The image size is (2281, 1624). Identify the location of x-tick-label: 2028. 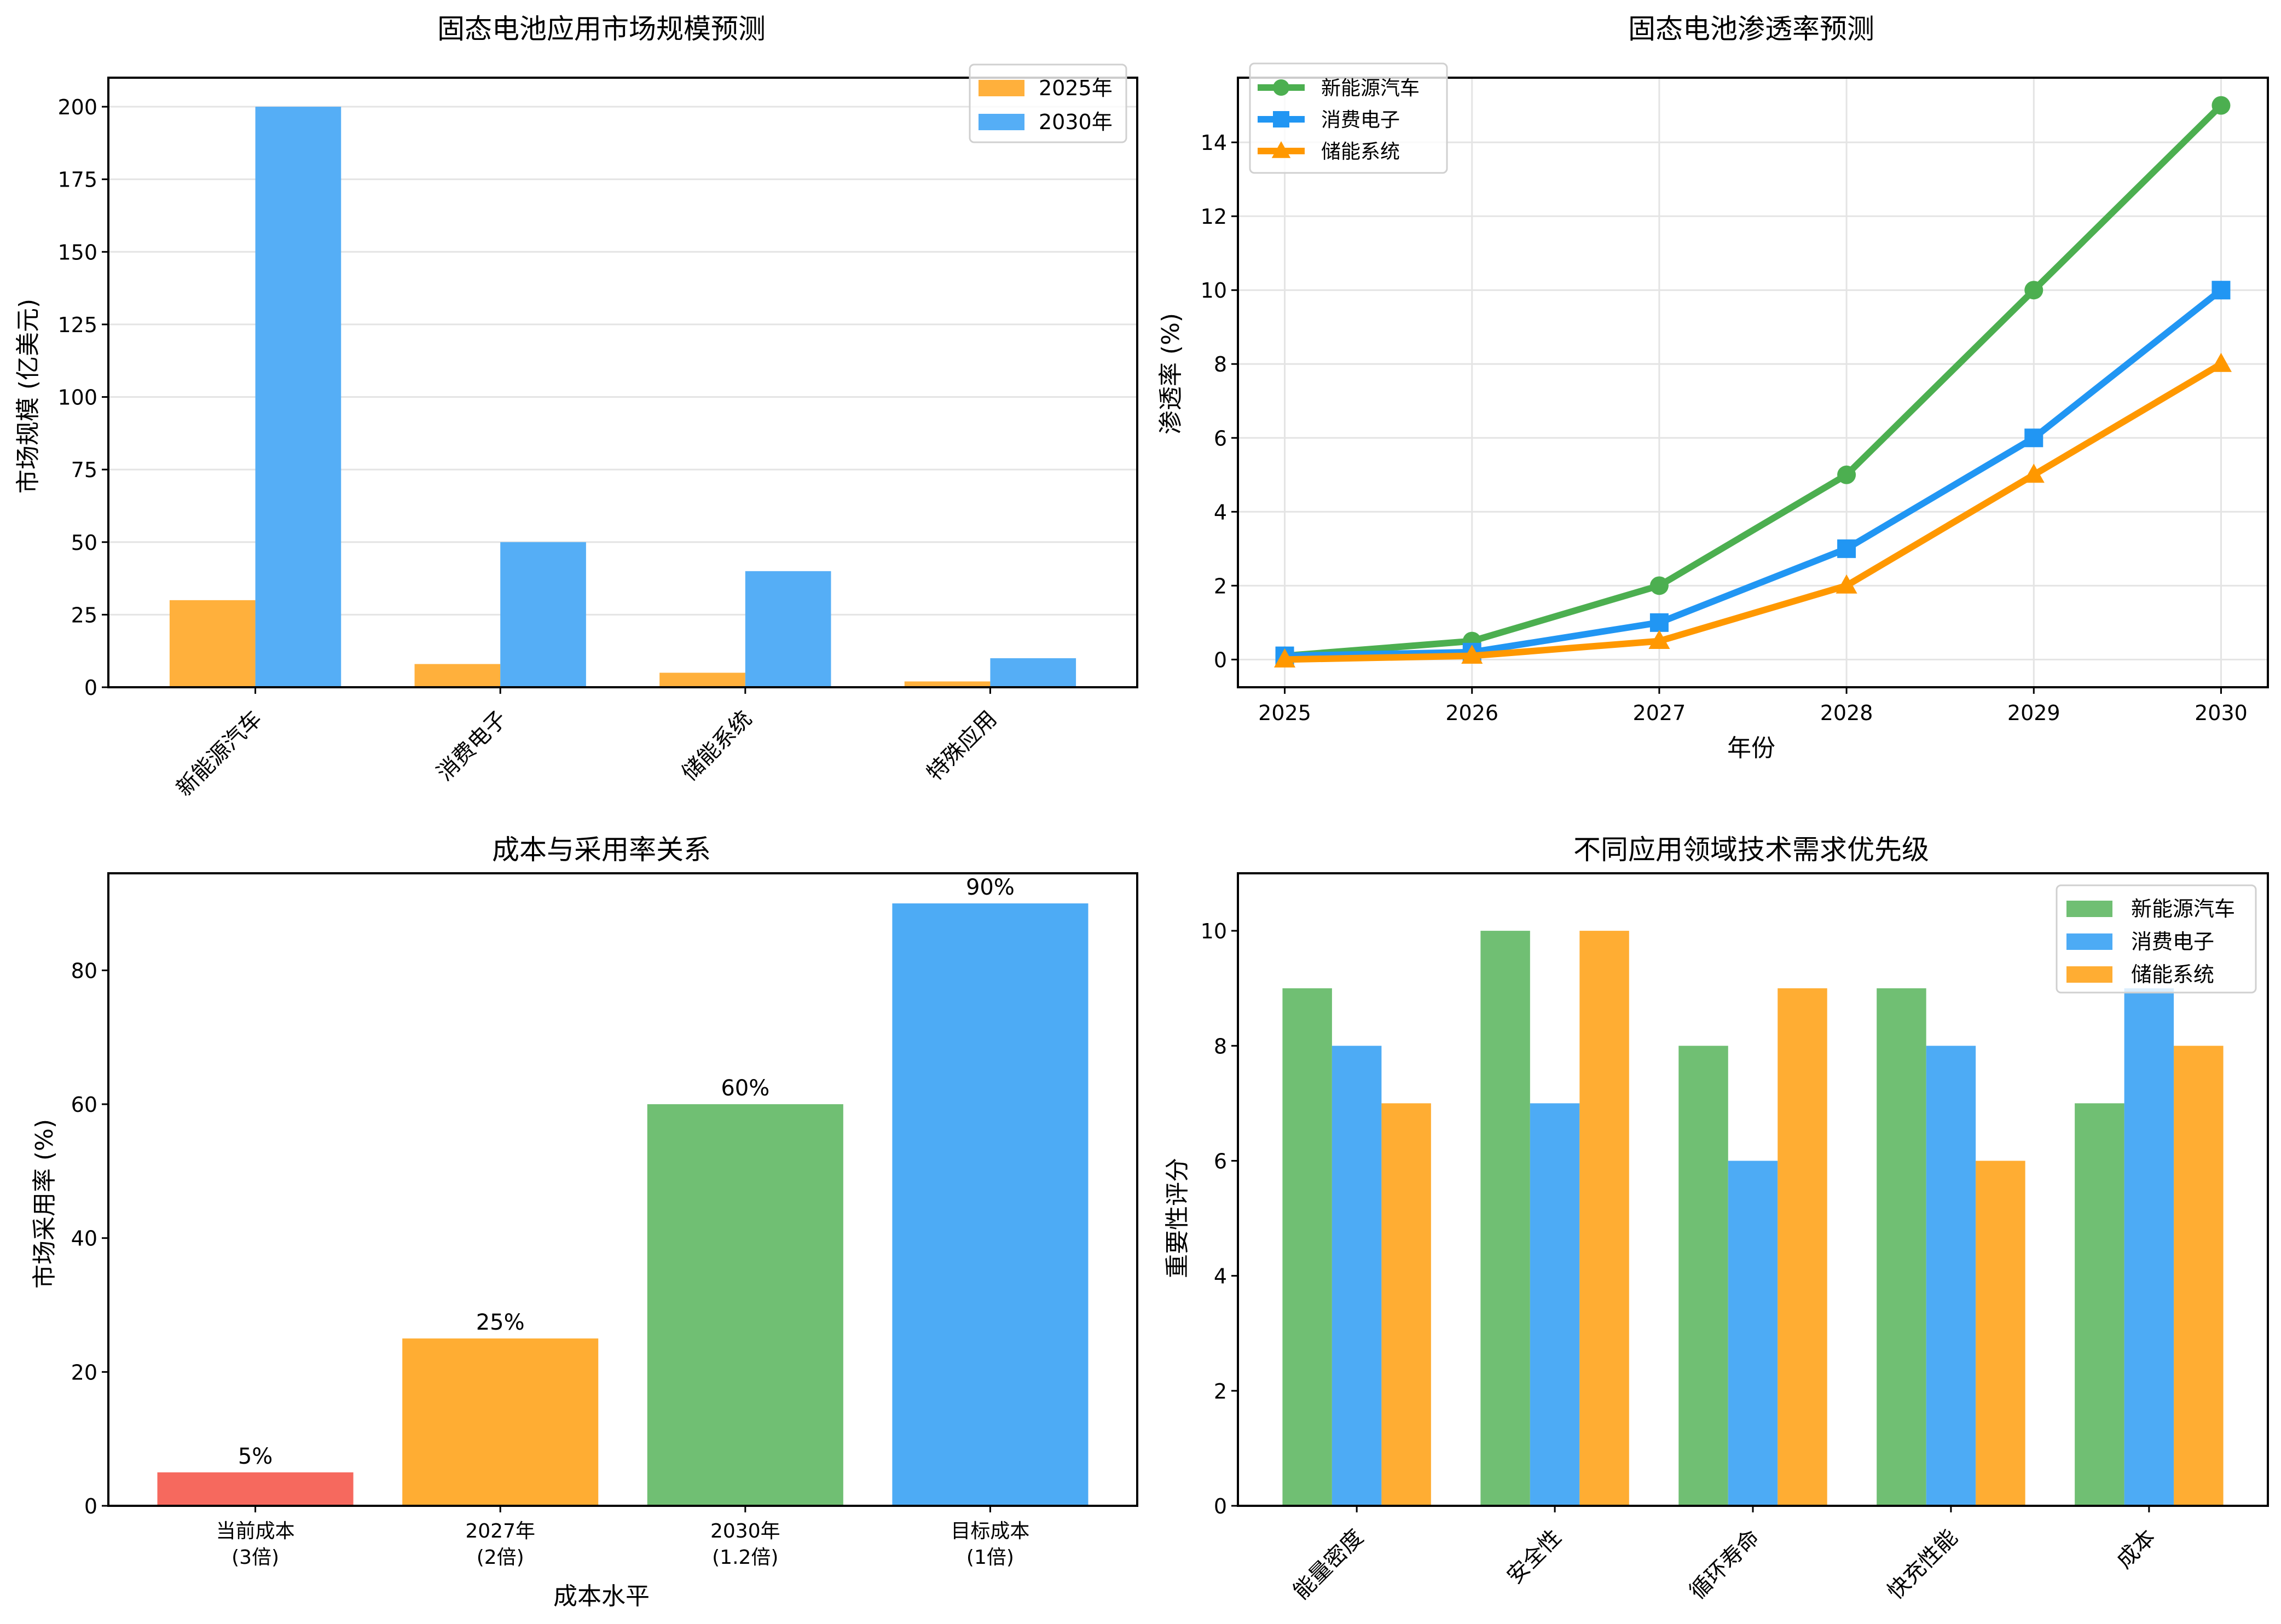
(1846, 713).